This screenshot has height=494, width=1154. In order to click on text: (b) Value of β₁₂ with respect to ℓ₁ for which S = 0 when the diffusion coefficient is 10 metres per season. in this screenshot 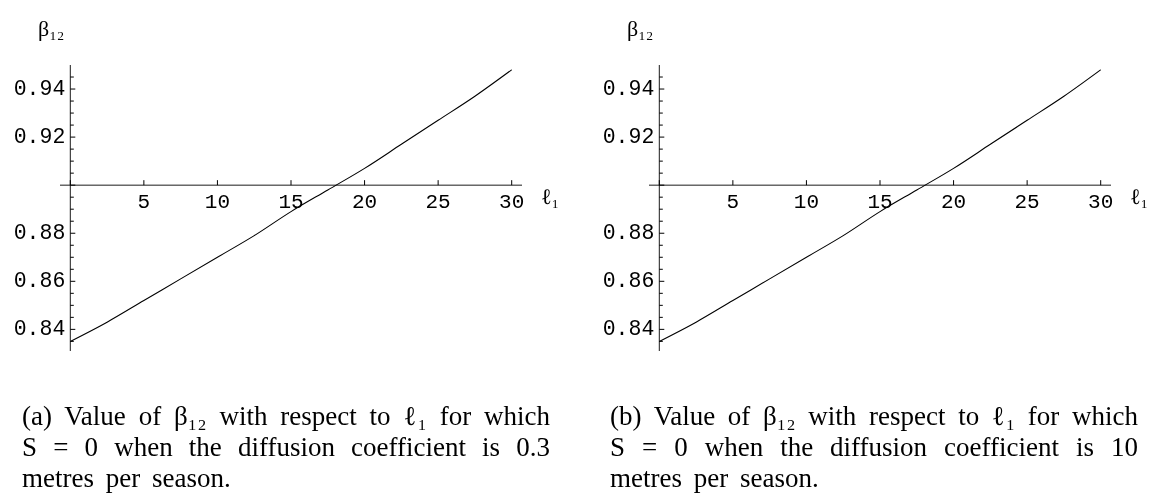, I will do `click(874, 447)`.